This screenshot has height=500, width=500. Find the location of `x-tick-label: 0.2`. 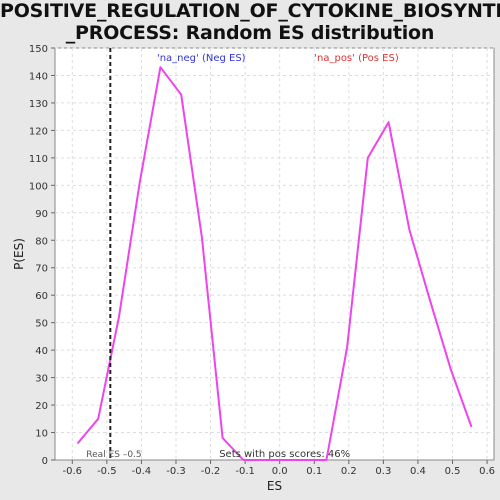

x-tick-label: 0.2 is located at coordinates (349, 471).